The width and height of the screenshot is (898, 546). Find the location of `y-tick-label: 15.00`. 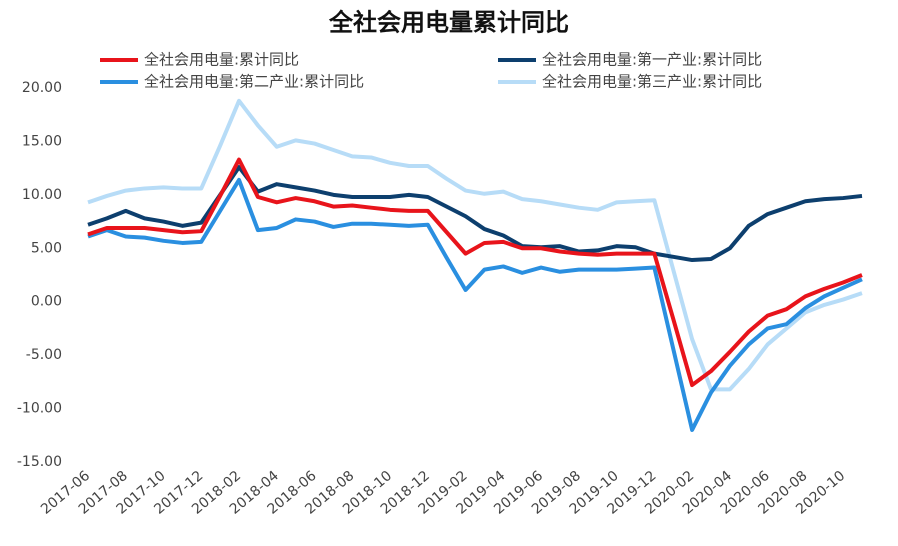

y-tick-label: 15.00 is located at coordinates (42, 141).